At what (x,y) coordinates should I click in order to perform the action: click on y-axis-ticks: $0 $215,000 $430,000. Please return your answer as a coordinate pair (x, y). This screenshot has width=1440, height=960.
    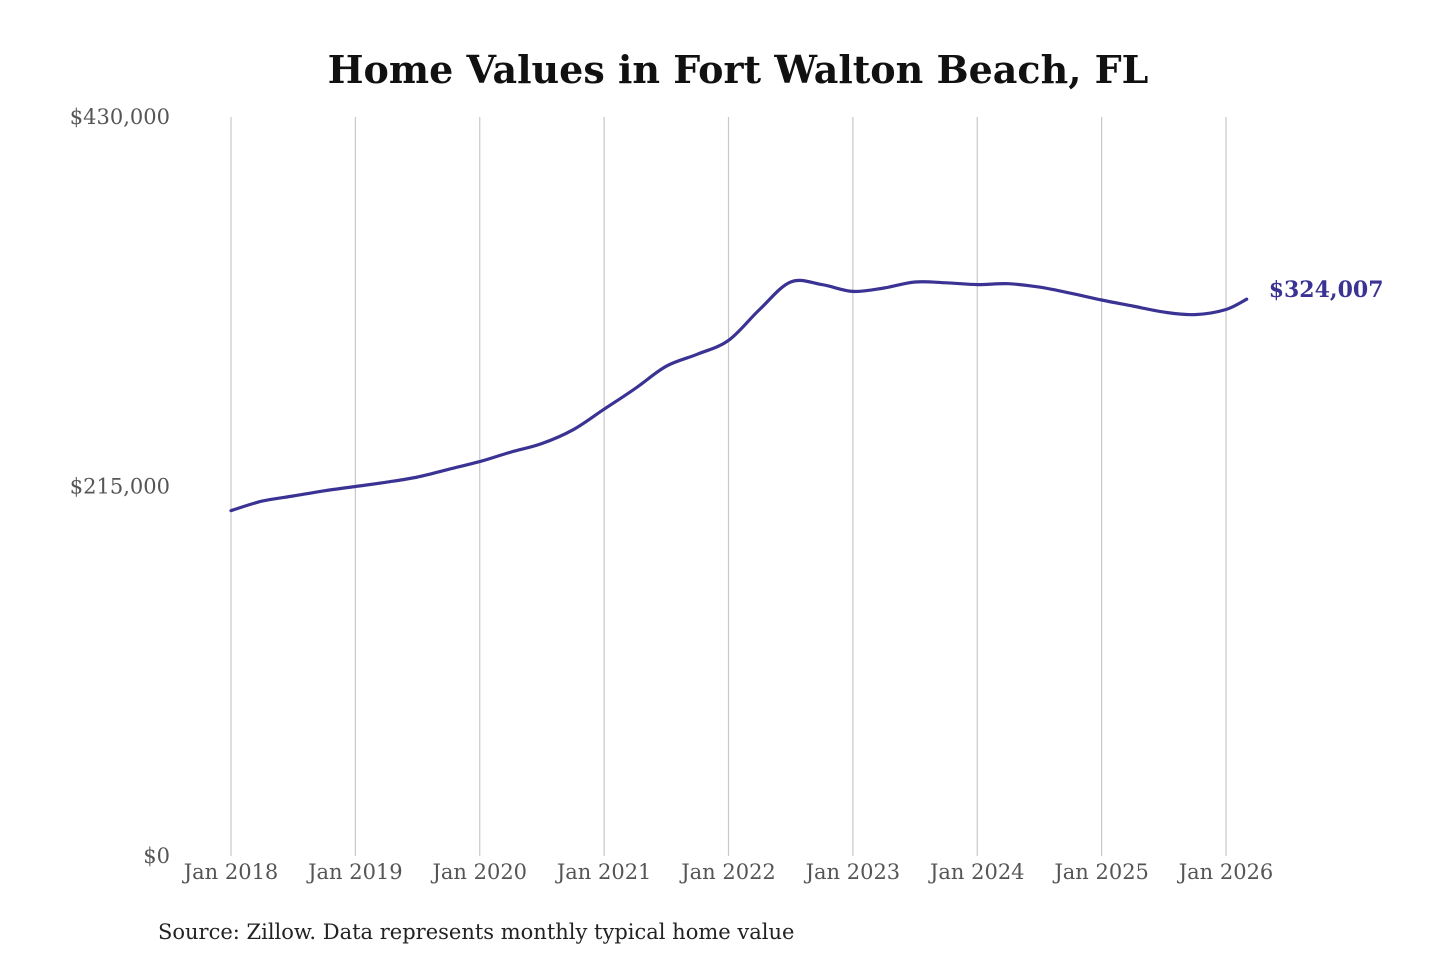
    Looking at the image, I should click on (120, 486).